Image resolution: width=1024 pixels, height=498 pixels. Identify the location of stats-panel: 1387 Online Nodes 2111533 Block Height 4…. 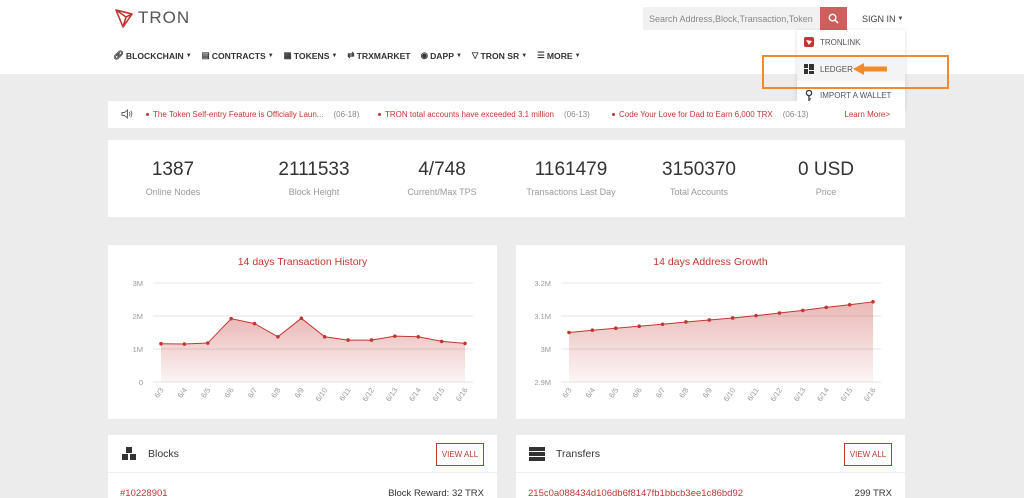
(506, 178).